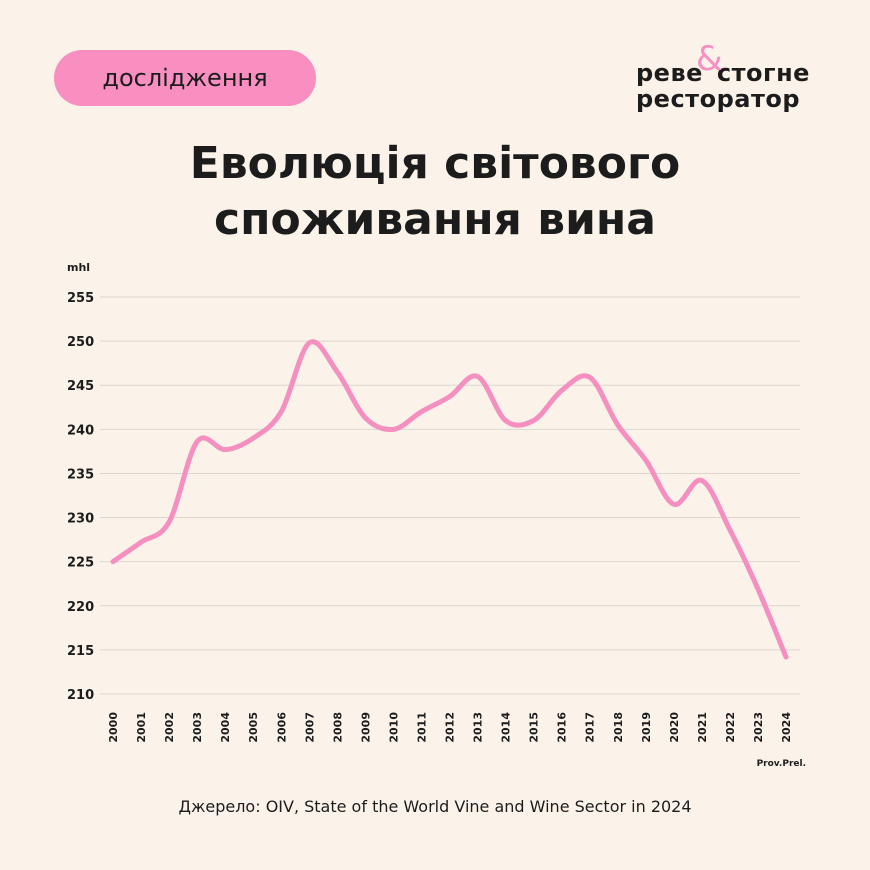 The height and width of the screenshot is (870, 870). What do you see at coordinates (80, 386) in the screenshot?
I see `y-tick-label: 245` at bounding box center [80, 386].